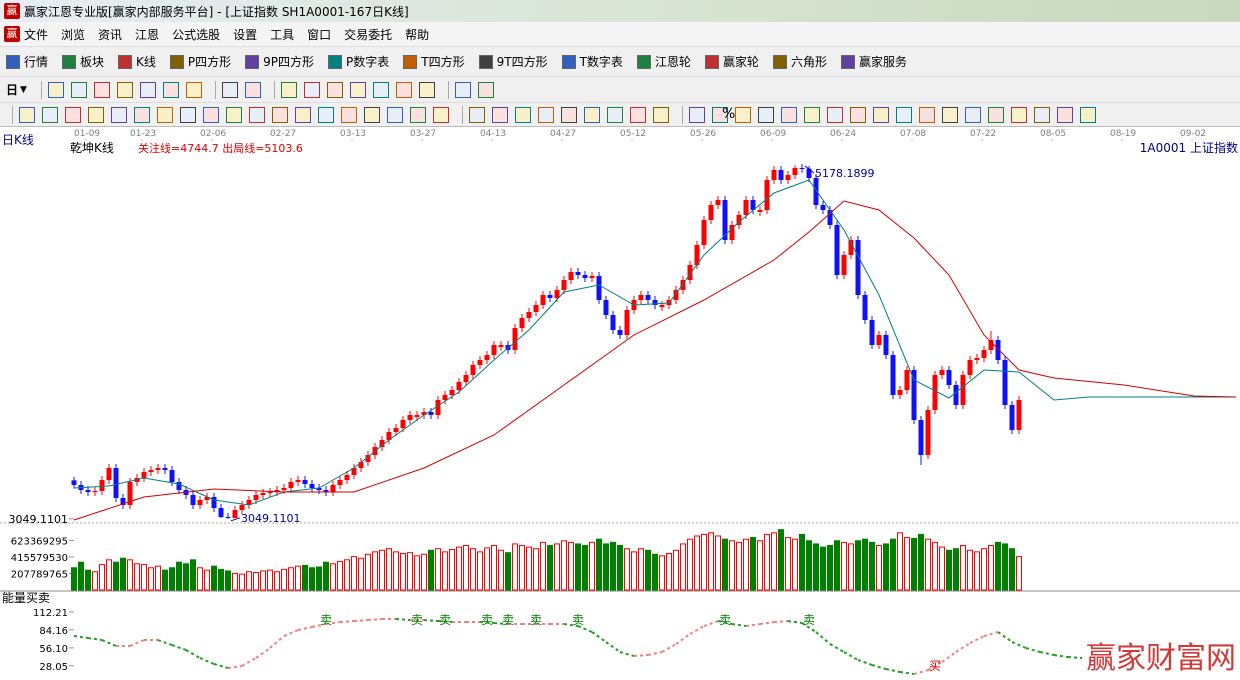 Image resolution: width=1240 pixels, height=680 pixels. I want to click on toolbar-button: T四方形, so click(434, 61).